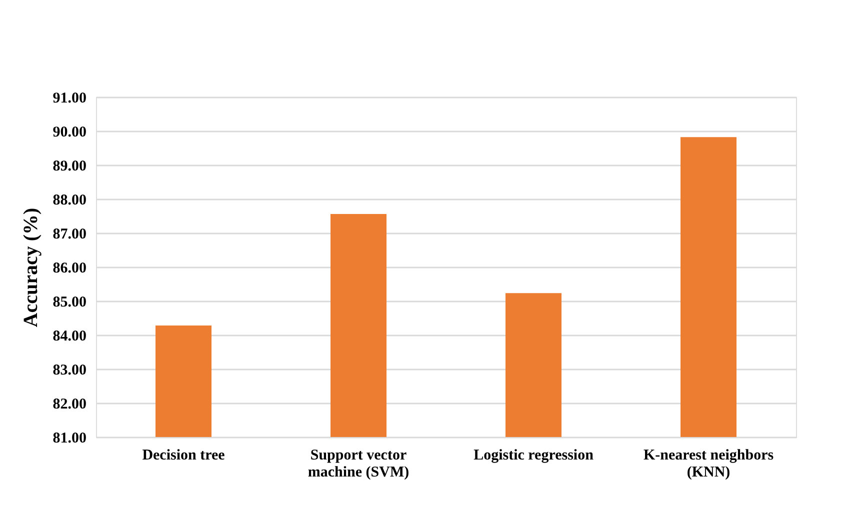 The image size is (865, 506). Describe the element at coordinates (69, 268) in the screenshot. I see `y-tick-label: 86.00` at that location.